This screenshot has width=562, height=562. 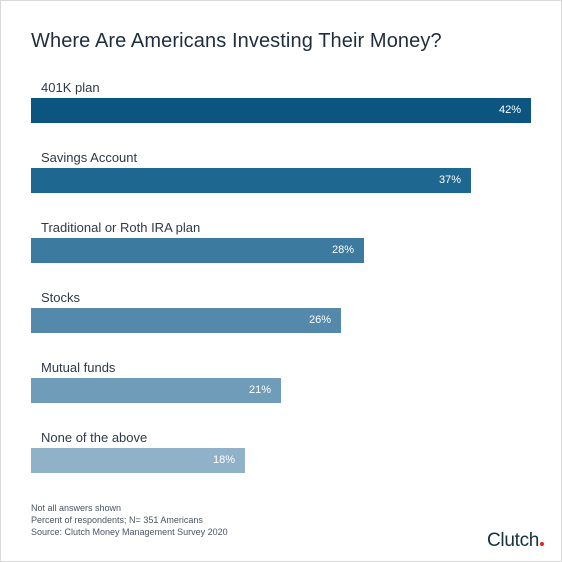 What do you see at coordinates (156, 390) in the screenshot?
I see `bar: 21%` at bounding box center [156, 390].